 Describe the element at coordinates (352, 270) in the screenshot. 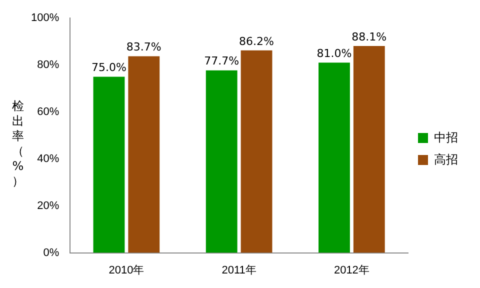

I see `x-tick-label: 2012年` at that location.